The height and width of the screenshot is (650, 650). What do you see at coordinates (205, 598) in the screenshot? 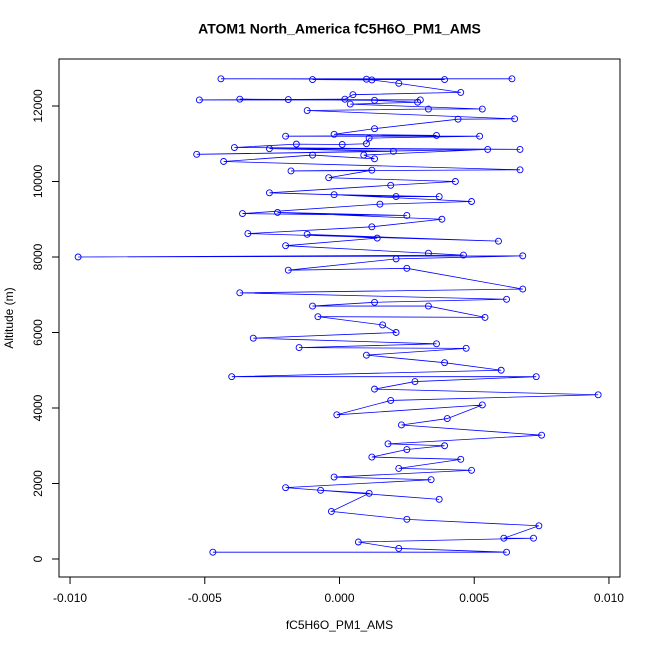
I see `x-tick-label: -0.005` at bounding box center [205, 598].